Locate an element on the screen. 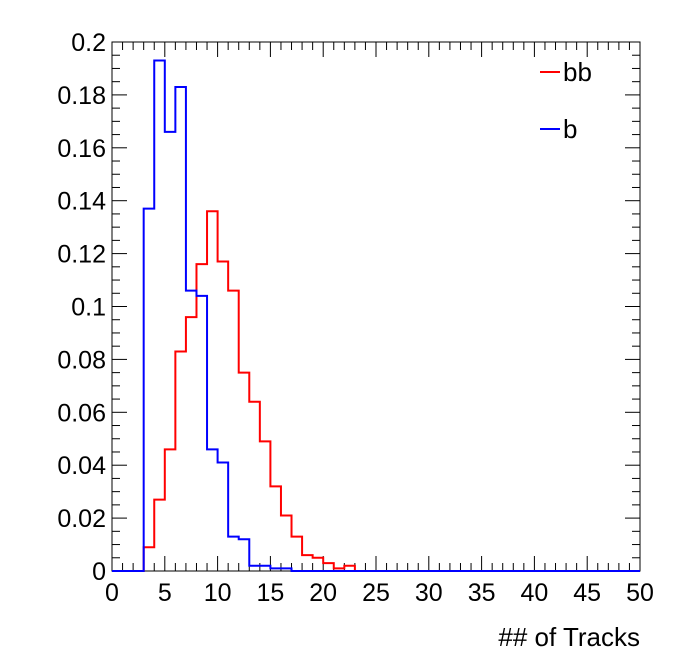  x-tick-label: 10 is located at coordinates (218, 593).